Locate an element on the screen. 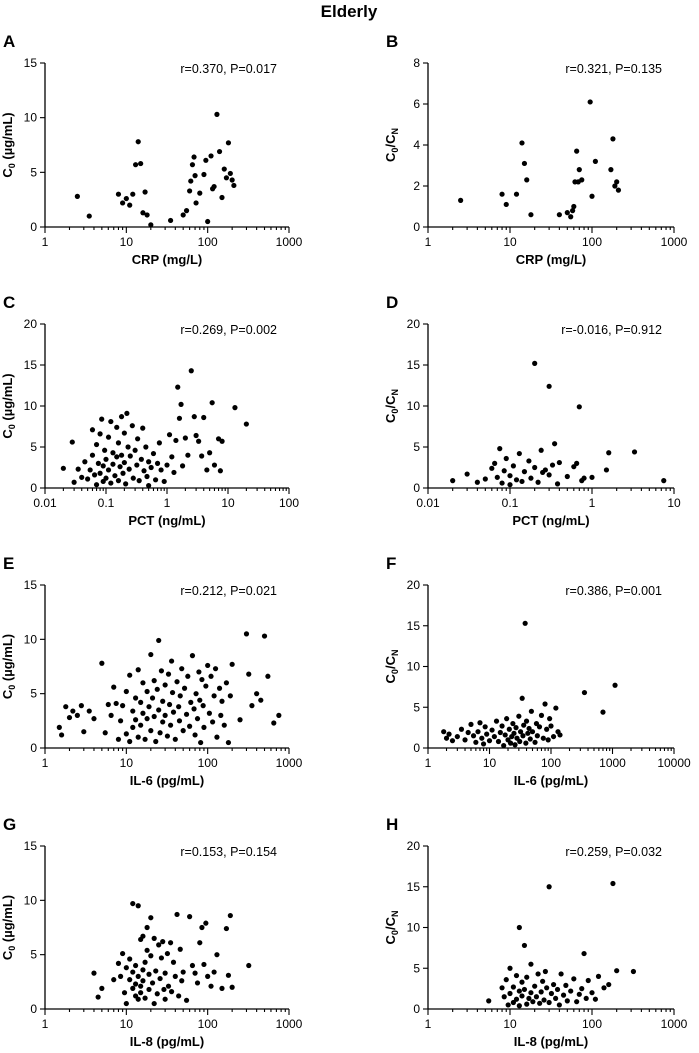 Image resolution: width=699 pixels, height=1053 pixels. figure-title: Elderly is located at coordinates (349, 11).